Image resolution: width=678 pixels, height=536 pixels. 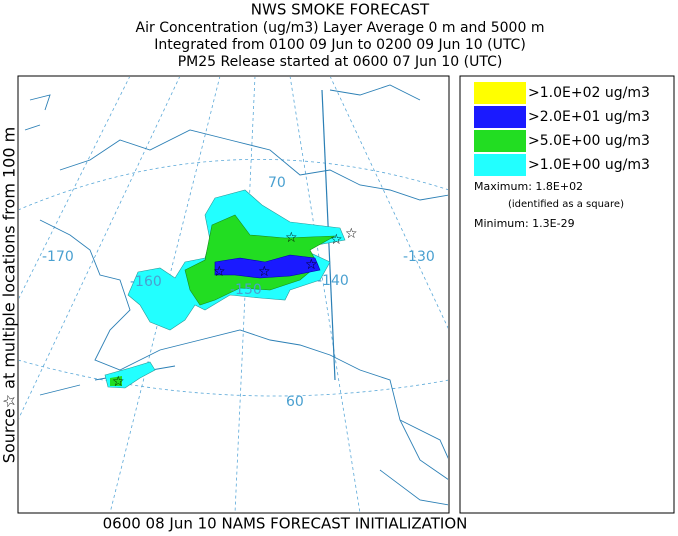 What do you see at coordinates (277, 183) in the screenshot?
I see `map-label: 70` at bounding box center [277, 183].